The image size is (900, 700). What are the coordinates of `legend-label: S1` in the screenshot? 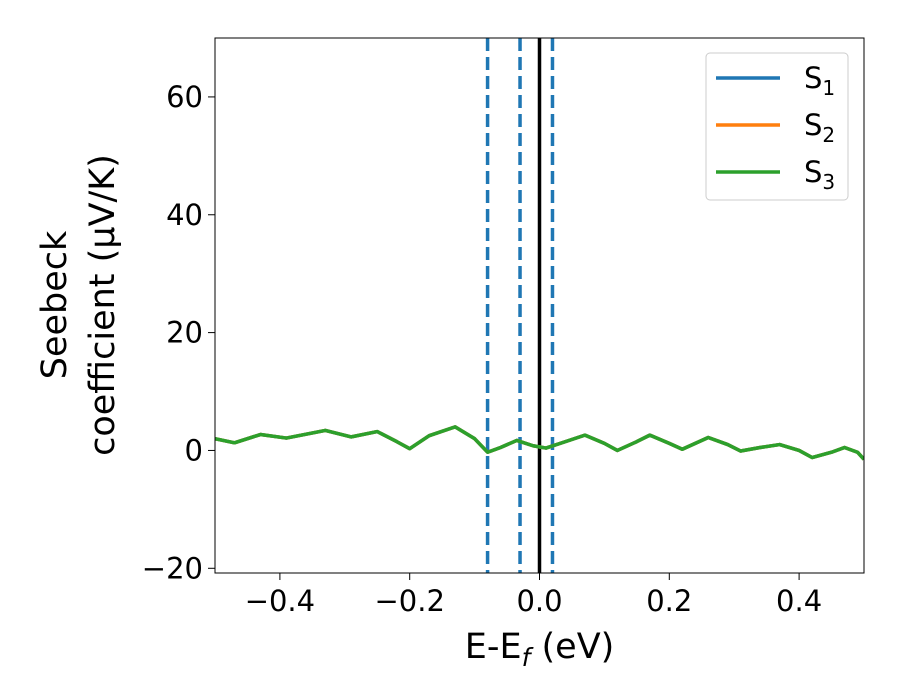 It's located at (819, 80).